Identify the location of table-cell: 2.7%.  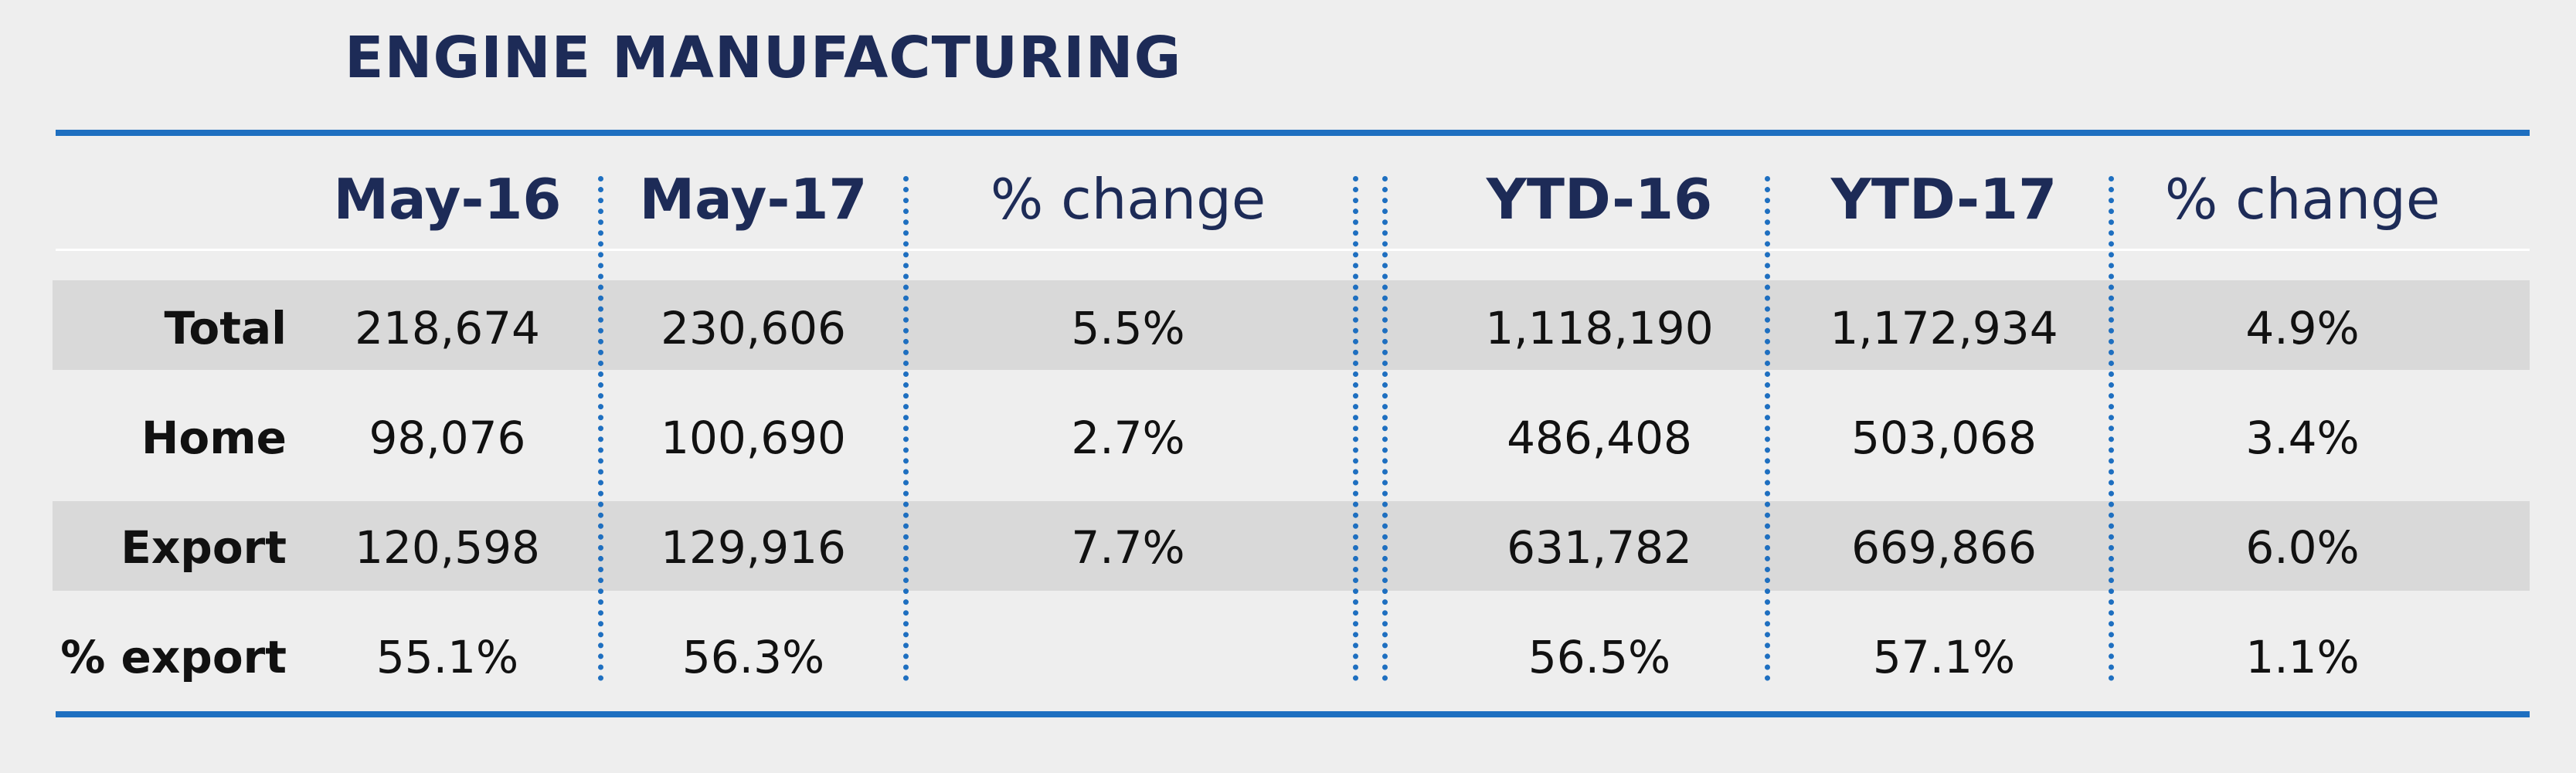
(1128, 438).